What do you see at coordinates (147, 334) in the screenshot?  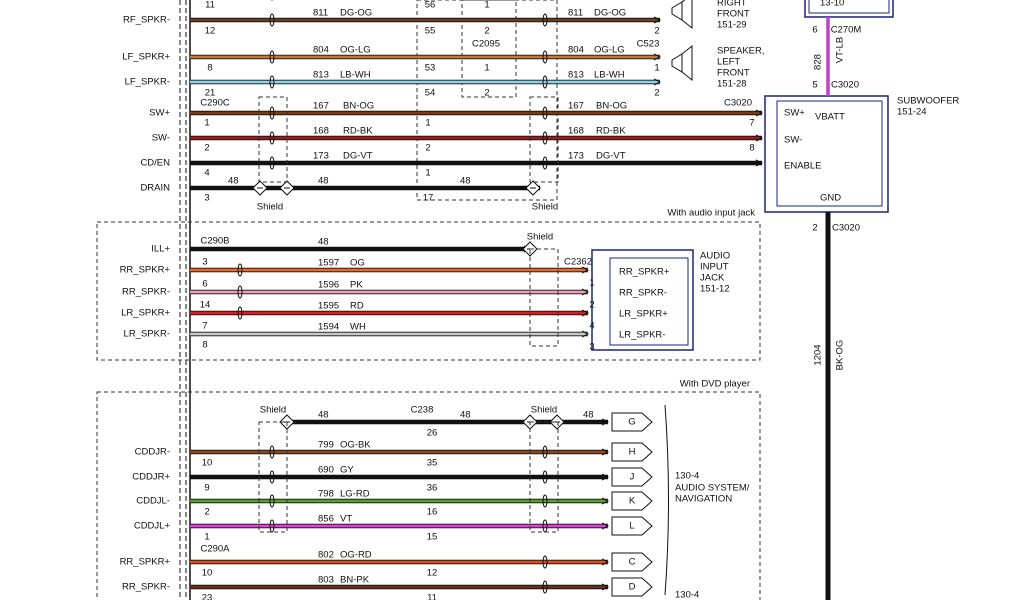 I see `wire-label: LR_SPKR-` at bounding box center [147, 334].